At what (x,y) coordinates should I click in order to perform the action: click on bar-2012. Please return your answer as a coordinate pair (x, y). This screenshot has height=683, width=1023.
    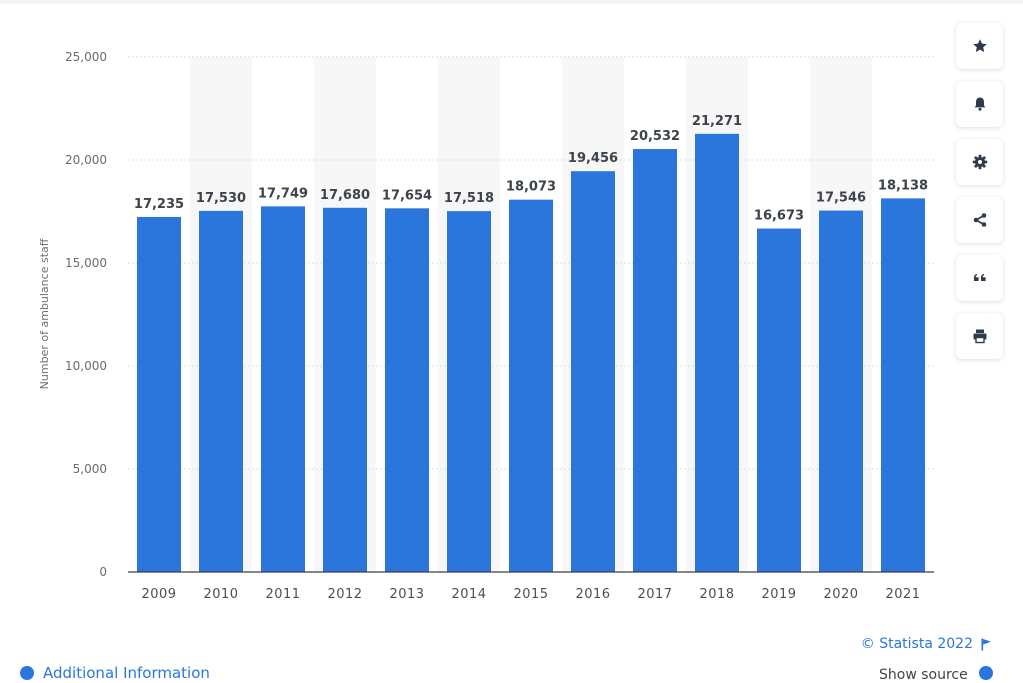
    Looking at the image, I should click on (345, 390).